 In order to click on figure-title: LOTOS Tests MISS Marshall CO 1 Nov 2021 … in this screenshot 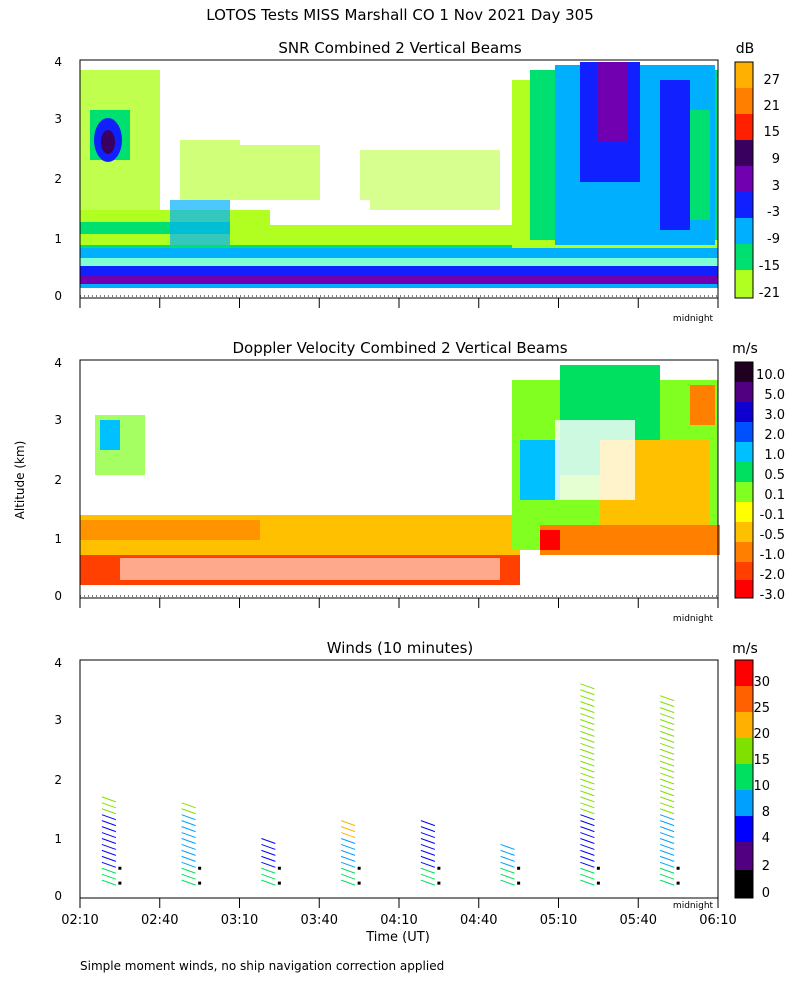, I will do `click(399, 15)`.